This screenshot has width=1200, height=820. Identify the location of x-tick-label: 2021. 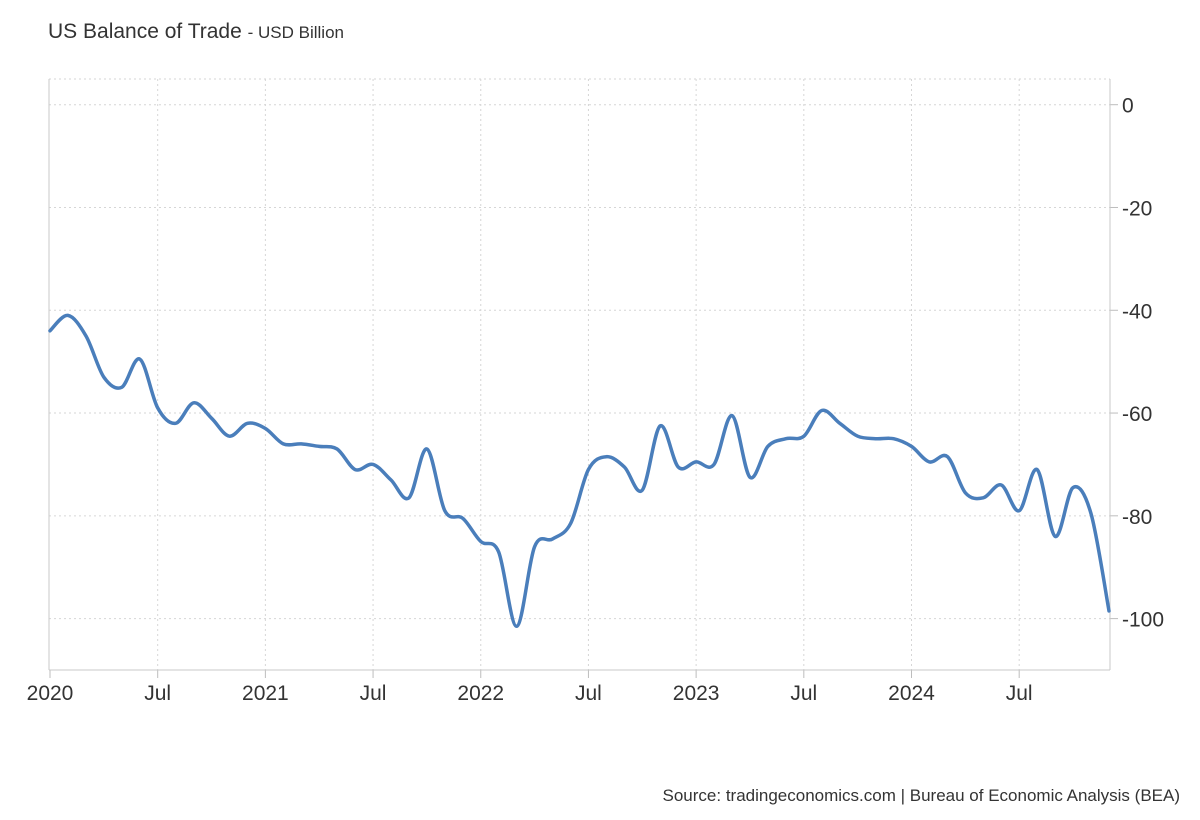
(265, 693).